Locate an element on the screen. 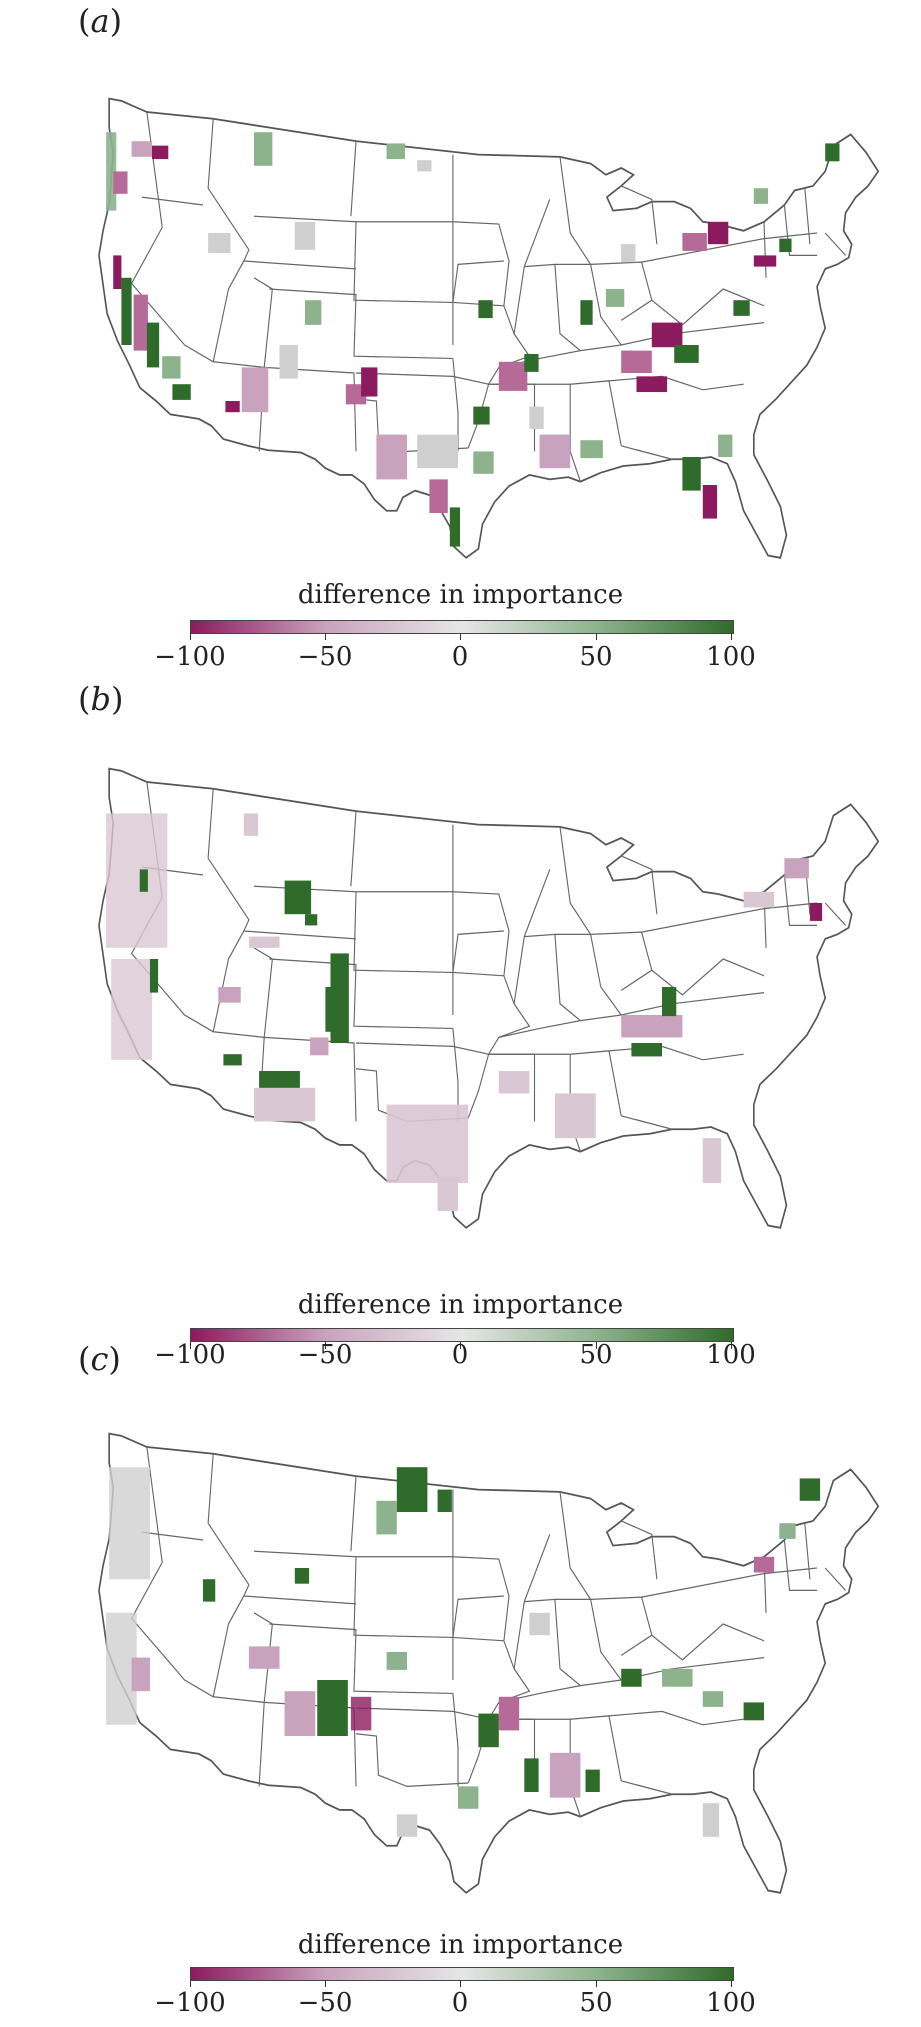 The width and height of the screenshot is (921, 2027). panel-c-label: (c) is located at coordinates (99, 1359).